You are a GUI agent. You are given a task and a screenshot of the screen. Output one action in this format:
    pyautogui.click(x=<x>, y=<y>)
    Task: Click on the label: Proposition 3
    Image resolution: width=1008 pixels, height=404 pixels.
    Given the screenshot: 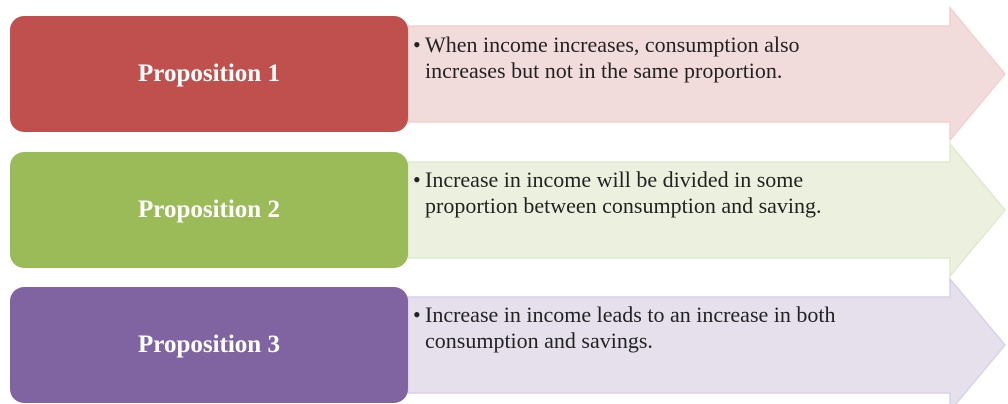 What is the action you would take?
    pyautogui.click(x=209, y=344)
    